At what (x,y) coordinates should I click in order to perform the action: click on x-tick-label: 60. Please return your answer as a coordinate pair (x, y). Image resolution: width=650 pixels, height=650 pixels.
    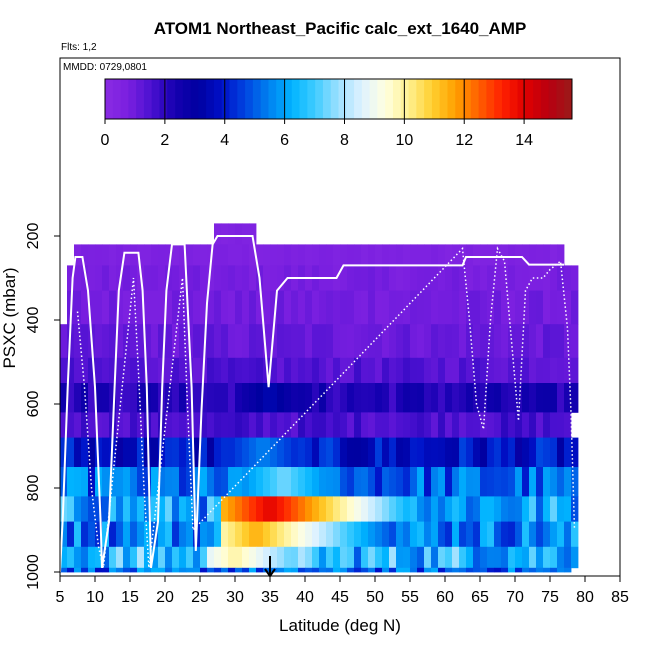
    Looking at the image, I should click on (445, 597).